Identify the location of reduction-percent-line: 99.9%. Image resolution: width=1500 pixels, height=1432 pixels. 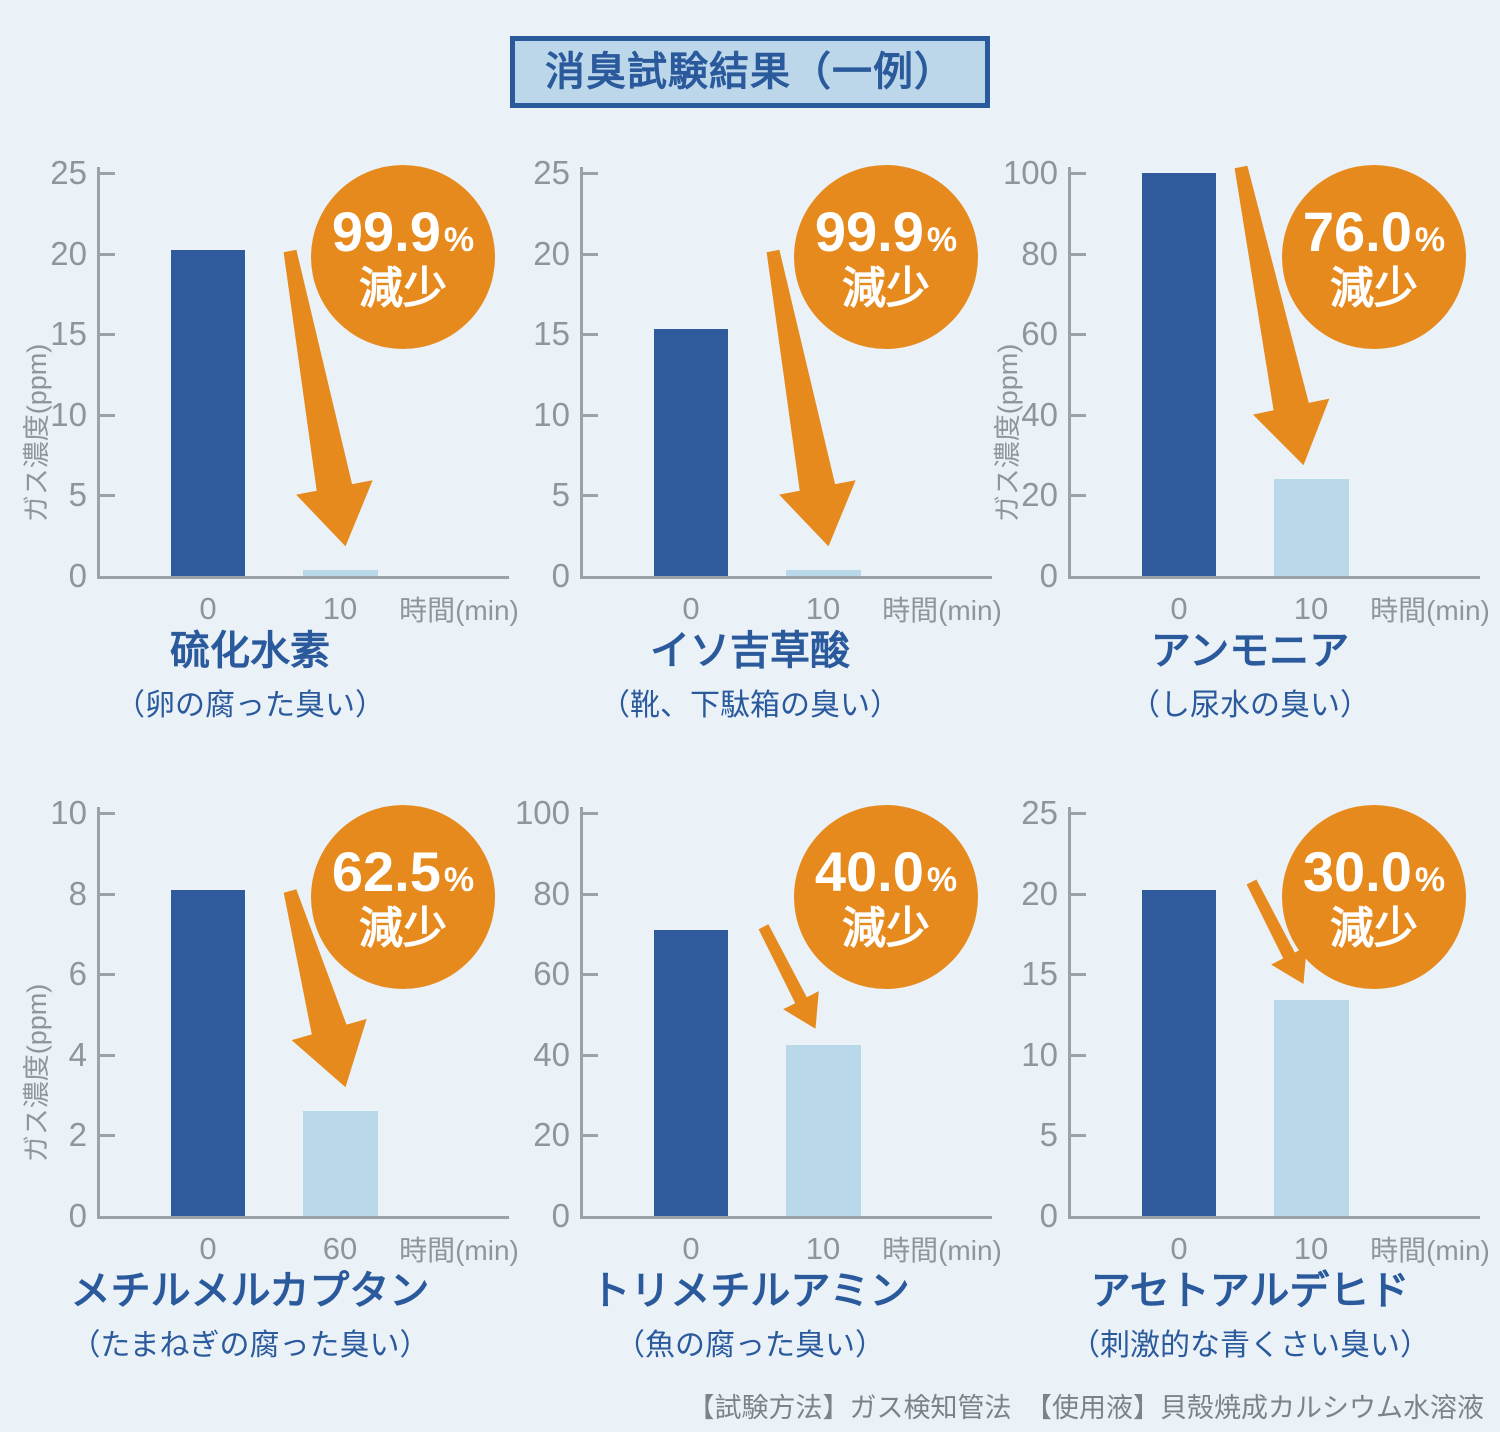
(403, 231).